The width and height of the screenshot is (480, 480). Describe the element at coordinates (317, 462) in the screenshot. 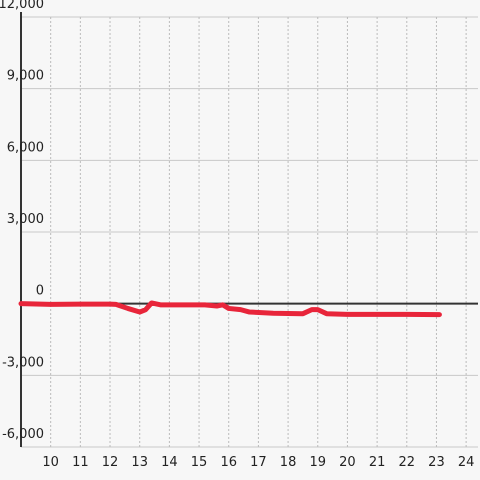

I see `x-tick-label: 19` at that location.